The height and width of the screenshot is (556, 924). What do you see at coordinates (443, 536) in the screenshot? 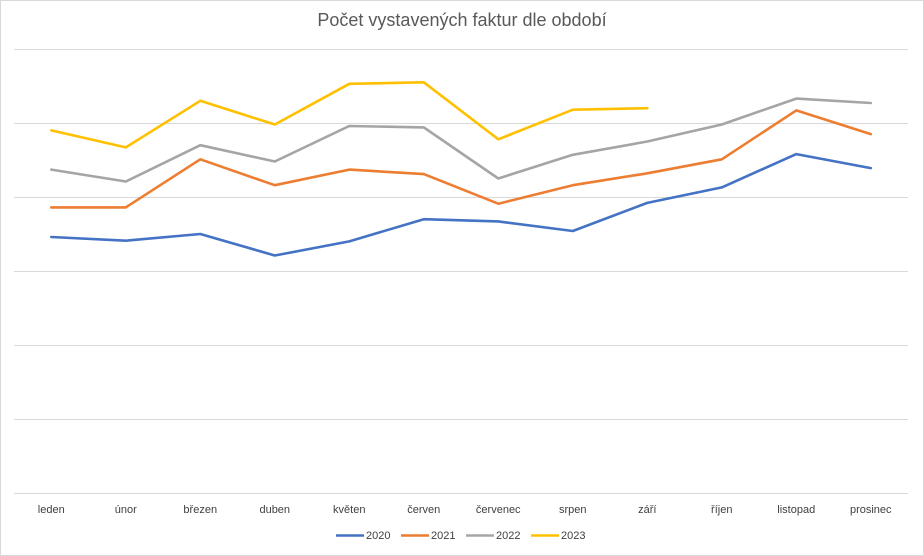
I see `legend-label-2021: 2021` at bounding box center [443, 536].